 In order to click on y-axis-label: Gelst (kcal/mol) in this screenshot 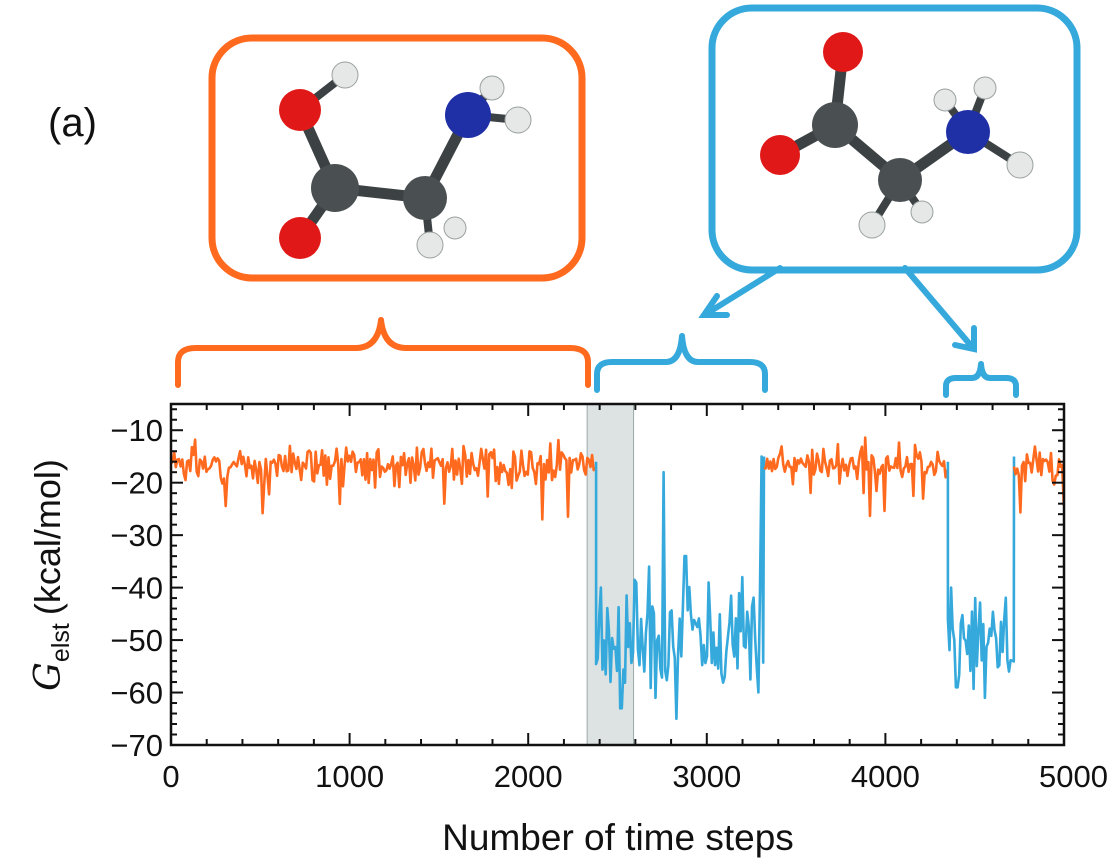, I will do `click(51, 575)`.